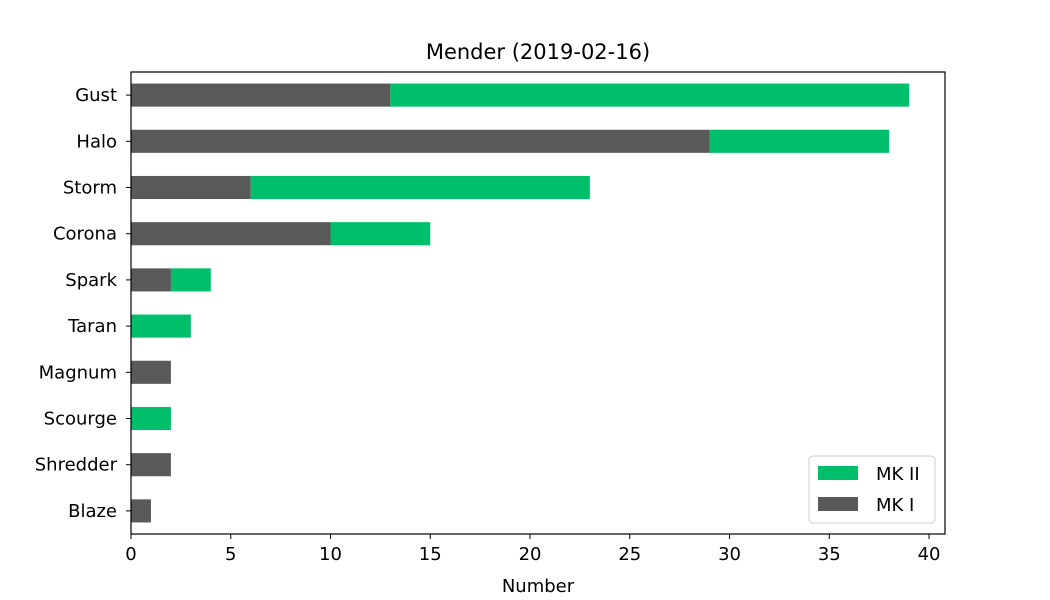  Describe the element at coordinates (92, 326) in the screenshot. I see `y-tick-label: Taran` at that location.